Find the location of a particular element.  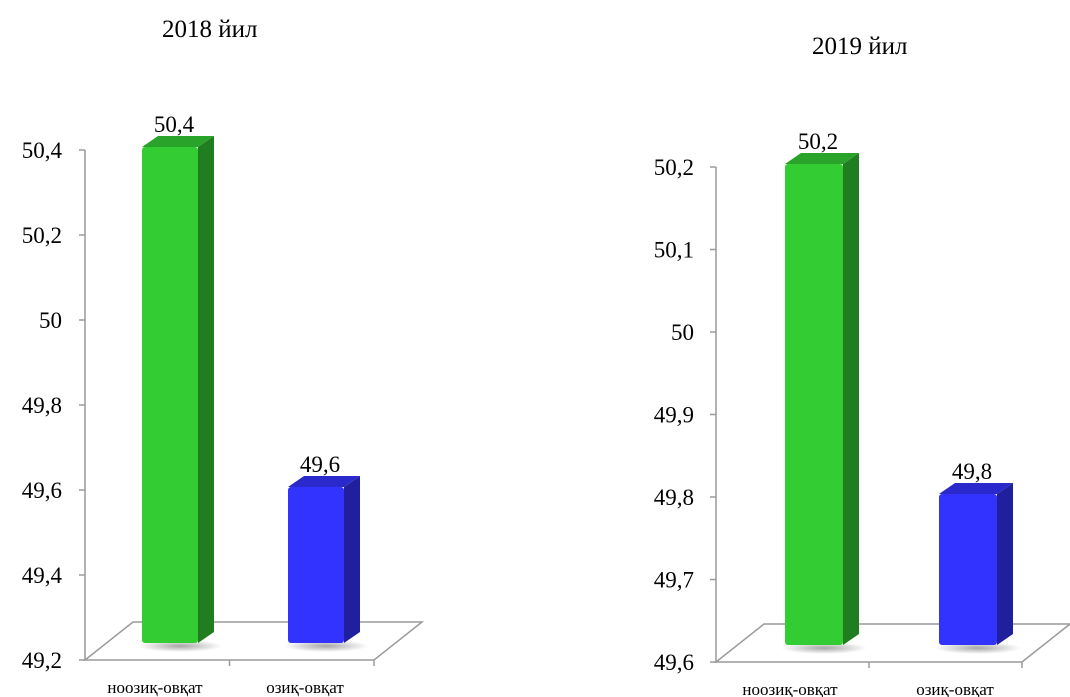

chart-title-2018: 2018 йил is located at coordinates (210, 29).